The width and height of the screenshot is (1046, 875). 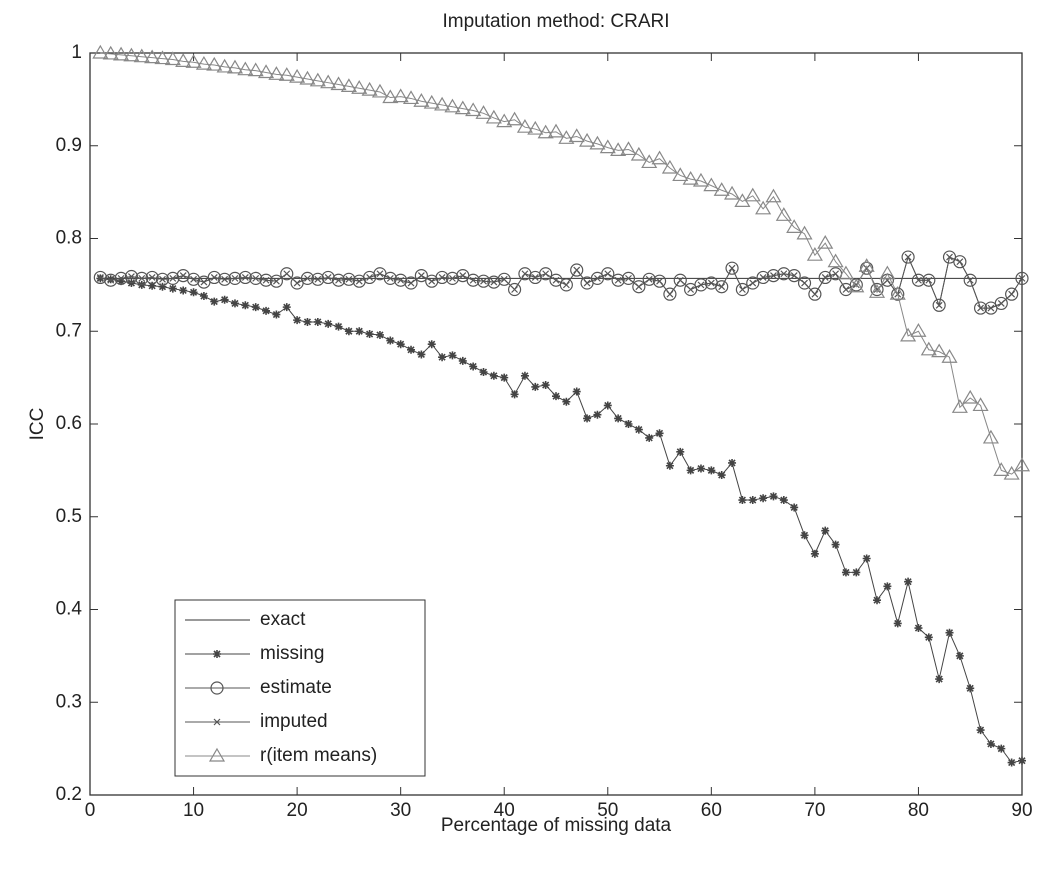 What do you see at coordinates (69, 701) in the screenshot?
I see `y-tick-label: 0.3` at bounding box center [69, 701].